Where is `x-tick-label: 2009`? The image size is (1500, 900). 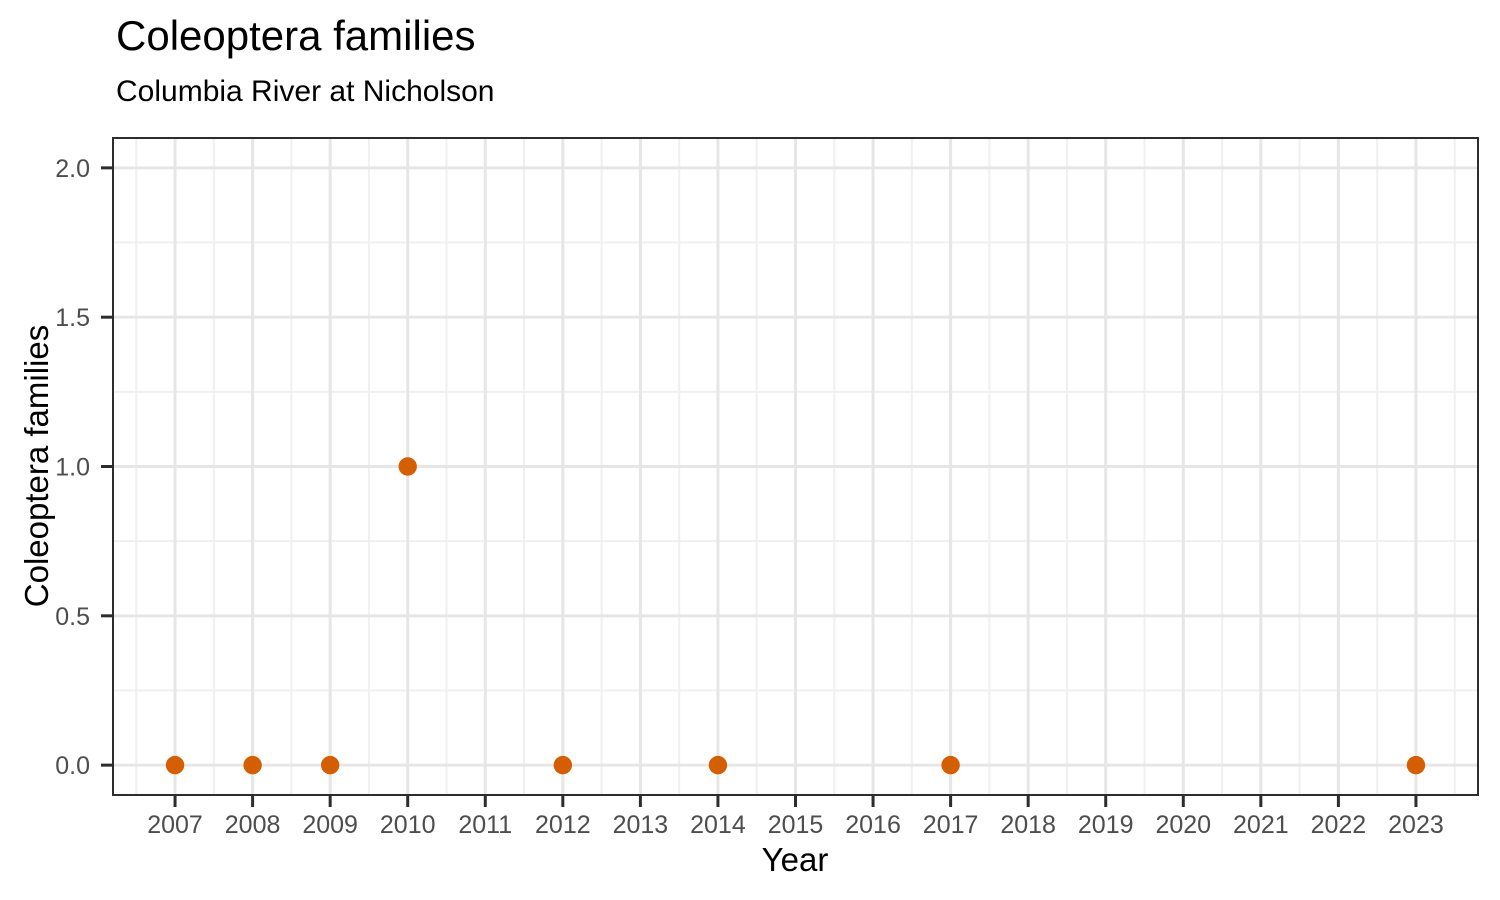
x-tick-label: 2009 is located at coordinates (330, 825).